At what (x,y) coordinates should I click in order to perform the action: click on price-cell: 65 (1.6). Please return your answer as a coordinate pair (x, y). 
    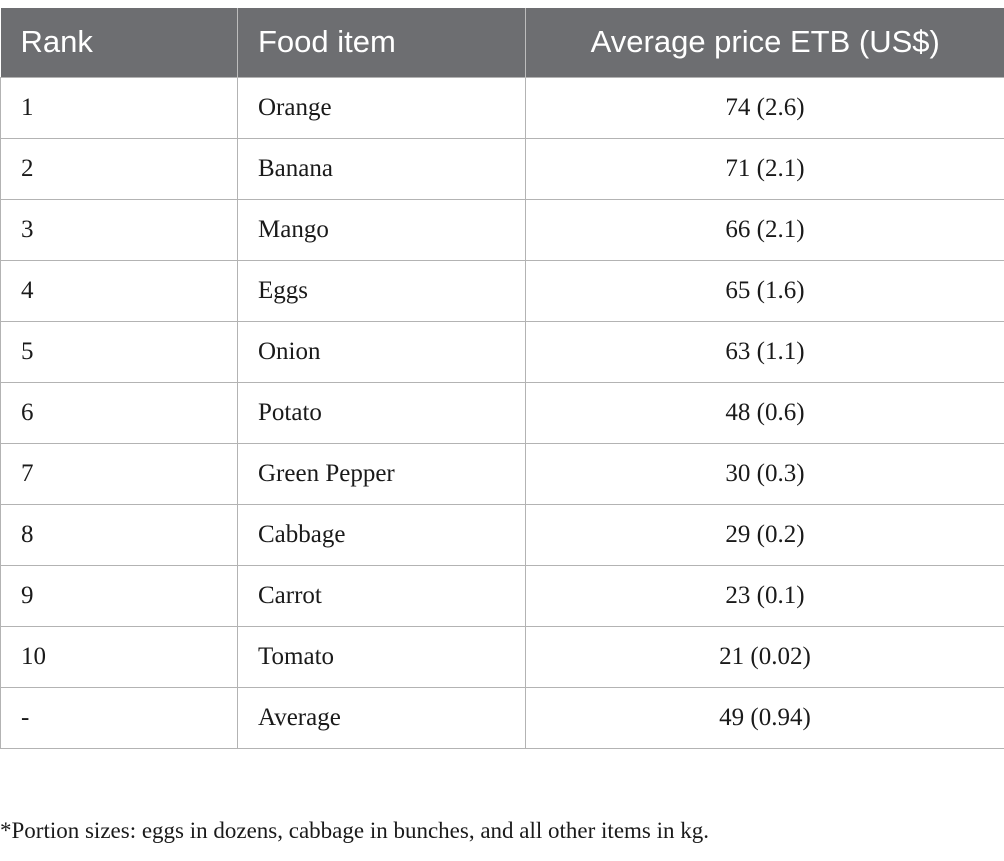
    Looking at the image, I should click on (764, 290).